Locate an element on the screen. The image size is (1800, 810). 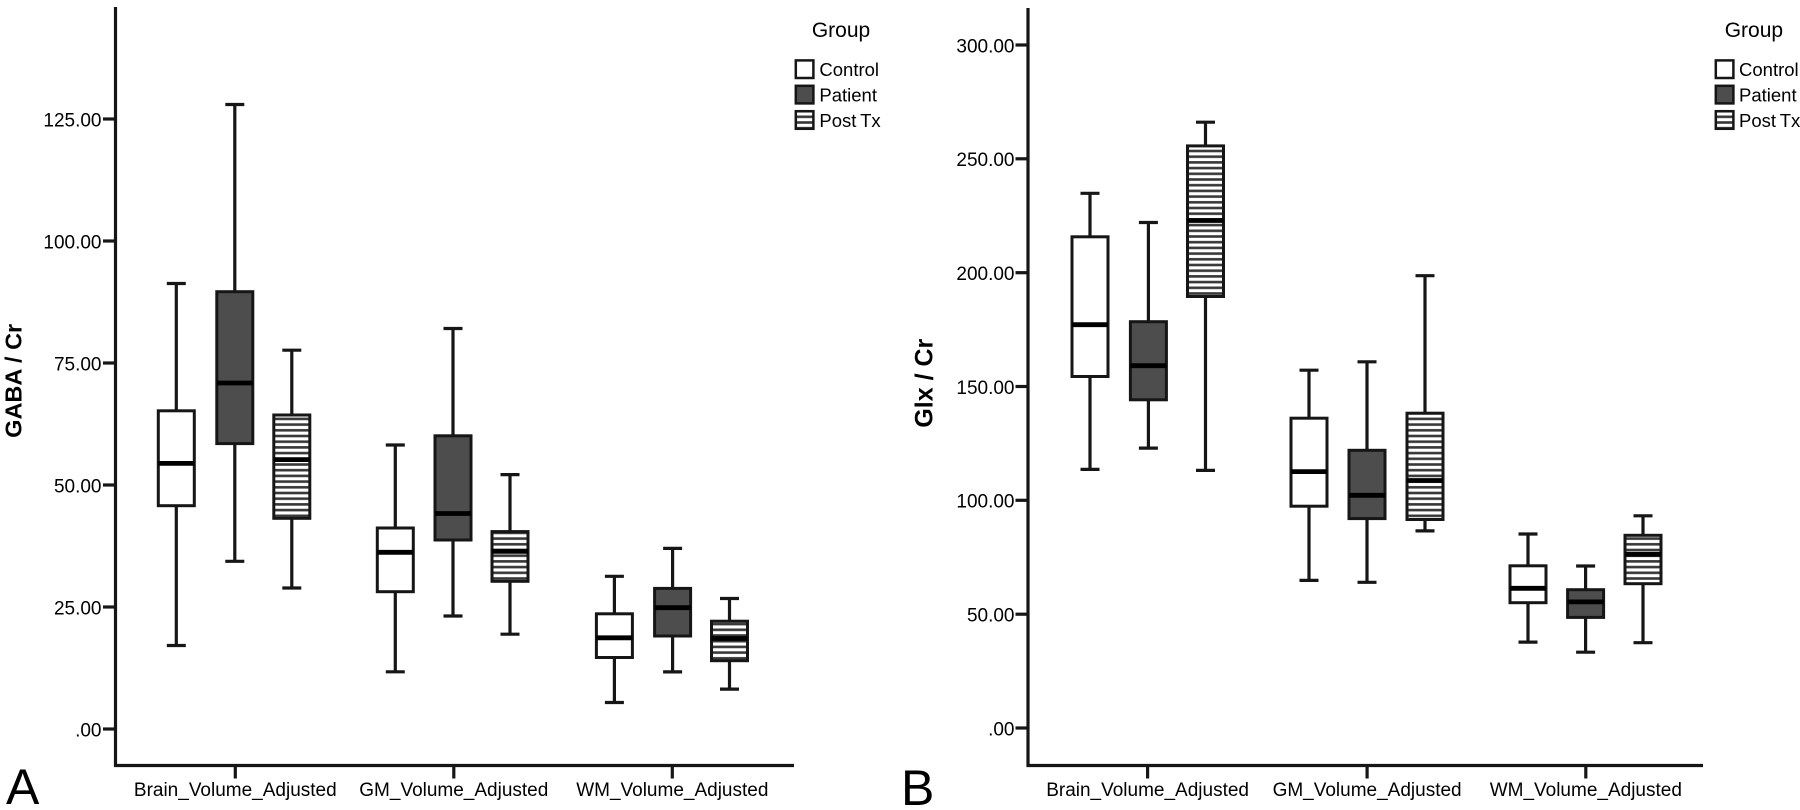
svg-text: 200.00 is located at coordinates (985, 274).